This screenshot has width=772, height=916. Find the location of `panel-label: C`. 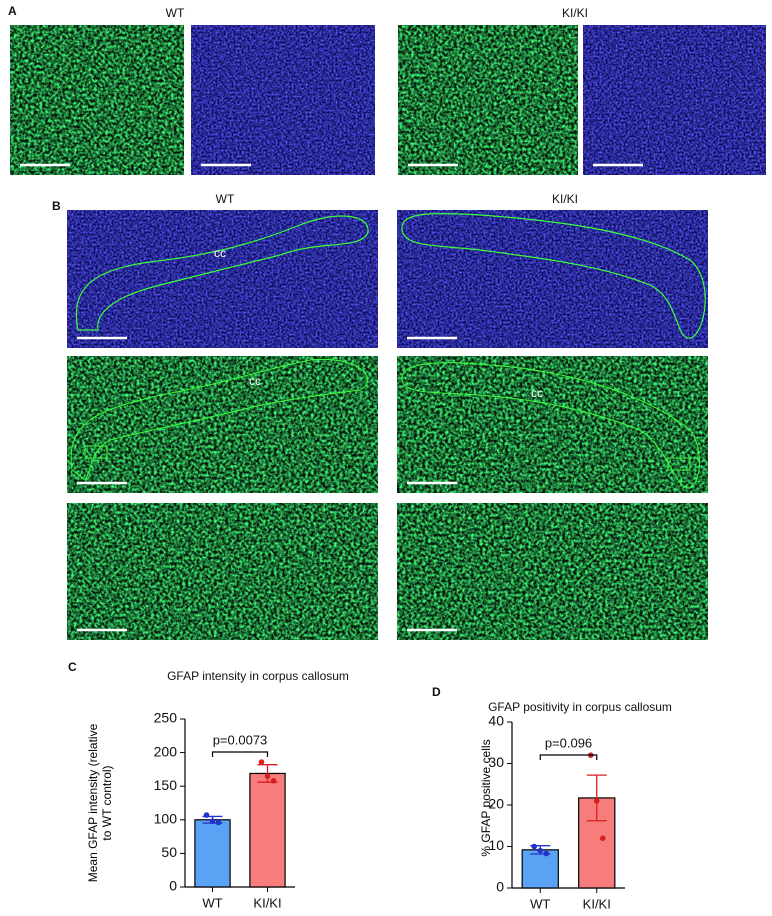

panel-label: C is located at coordinates (72, 667).